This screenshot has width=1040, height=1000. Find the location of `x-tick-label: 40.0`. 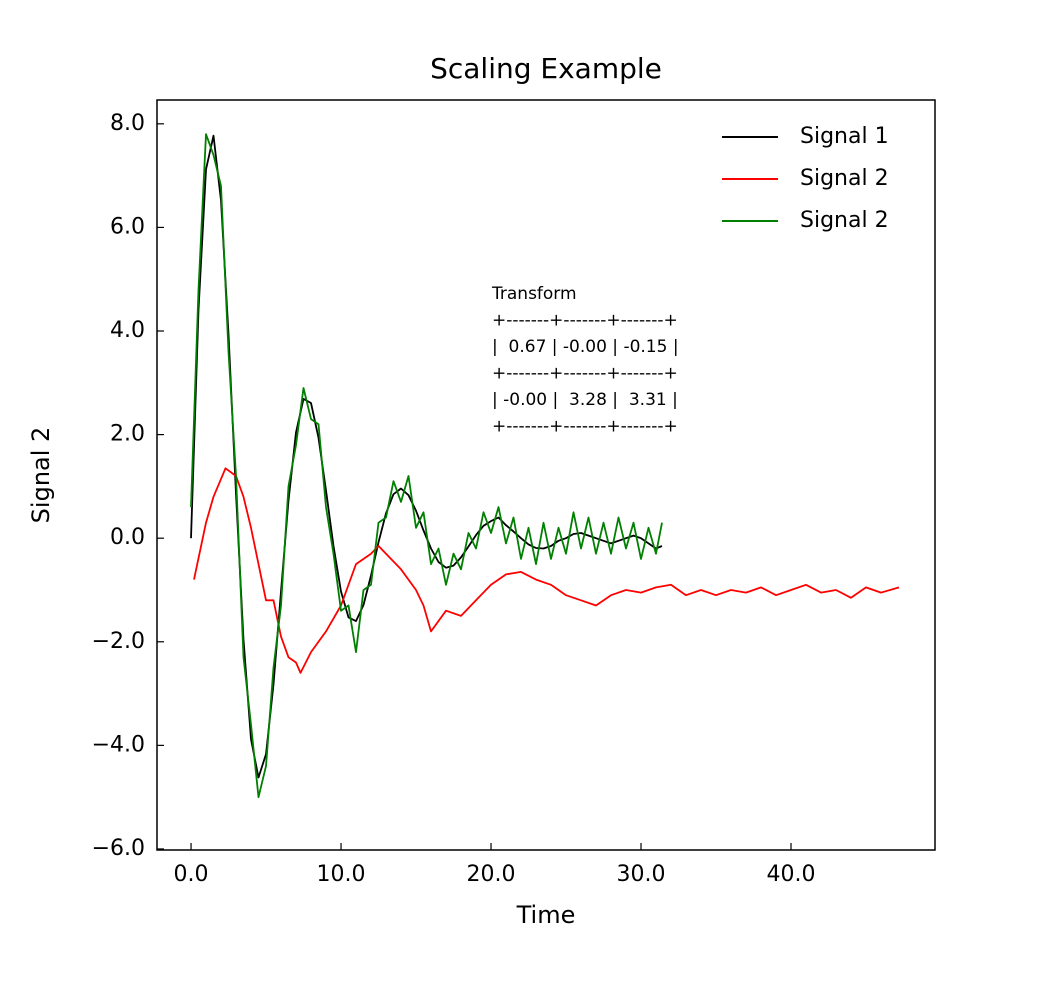

x-tick-label: 40.0 is located at coordinates (791, 874).